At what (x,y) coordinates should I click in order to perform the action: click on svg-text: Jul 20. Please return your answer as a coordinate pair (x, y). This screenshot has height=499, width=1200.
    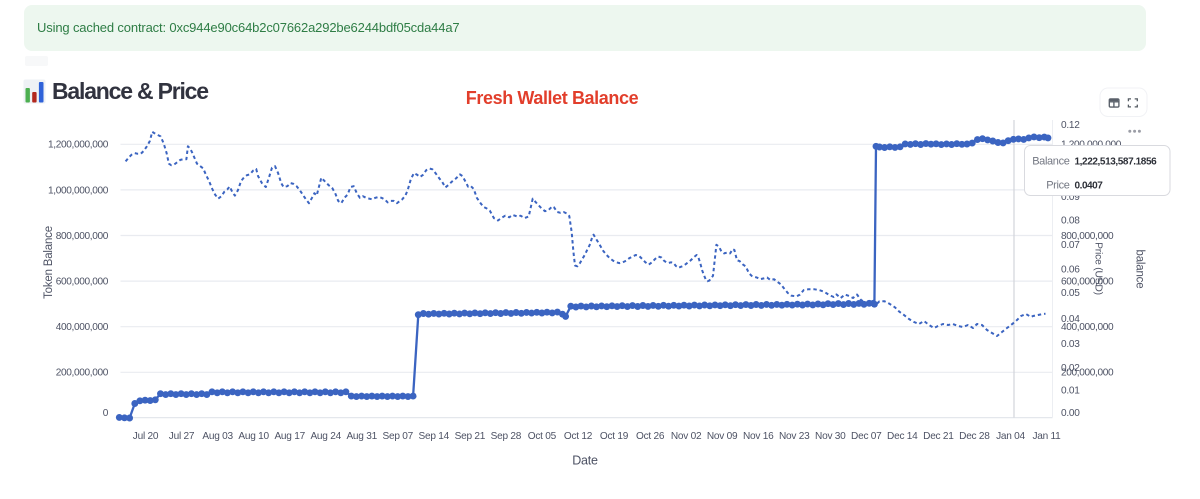
    Looking at the image, I should click on (146, 436).